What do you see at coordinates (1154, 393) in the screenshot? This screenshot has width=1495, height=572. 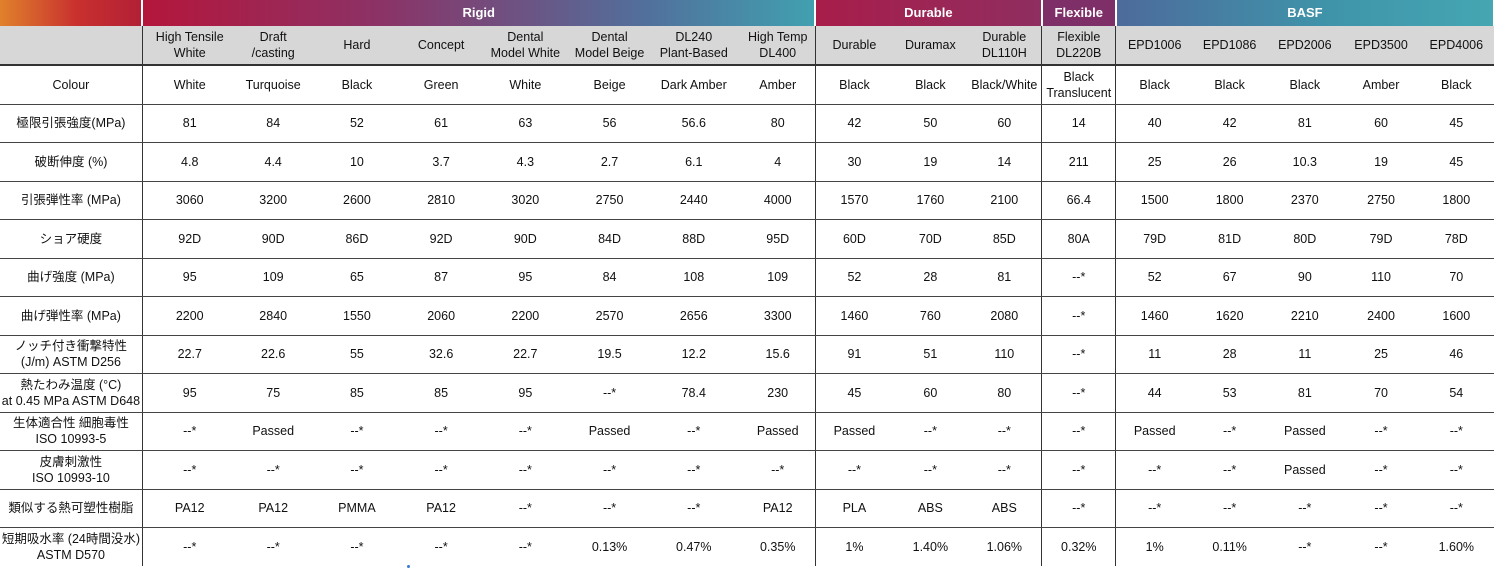 I see `property-value: 44` at bounding box center [1154, 393].